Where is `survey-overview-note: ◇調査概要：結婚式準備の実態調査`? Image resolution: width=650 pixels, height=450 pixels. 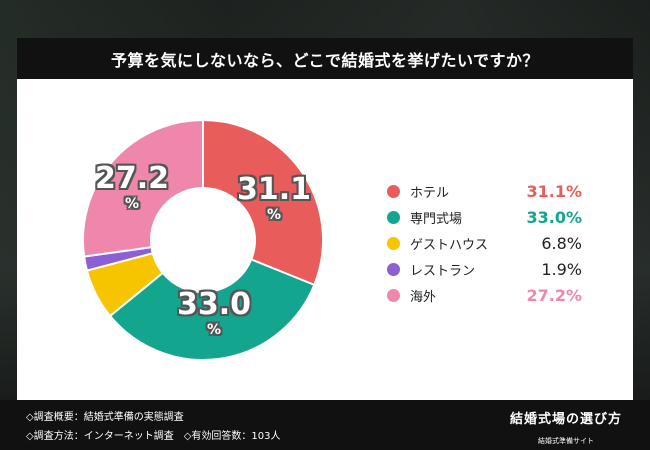
survey-overview-note: ◇調査概要：結婚式準備の実態調査 is located at coordinates (105, 417).